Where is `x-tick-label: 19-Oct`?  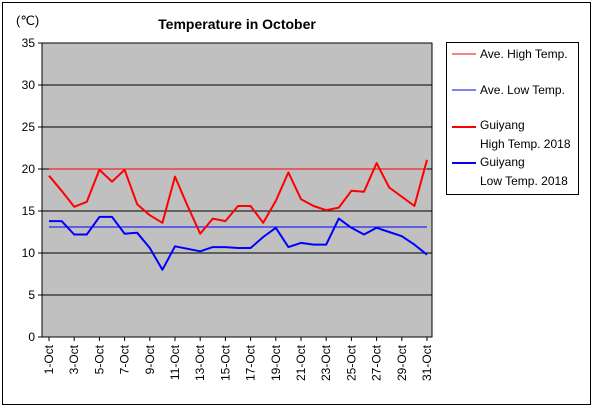
x-tick-label: 19-Oct is located at coordinates (276, 362).